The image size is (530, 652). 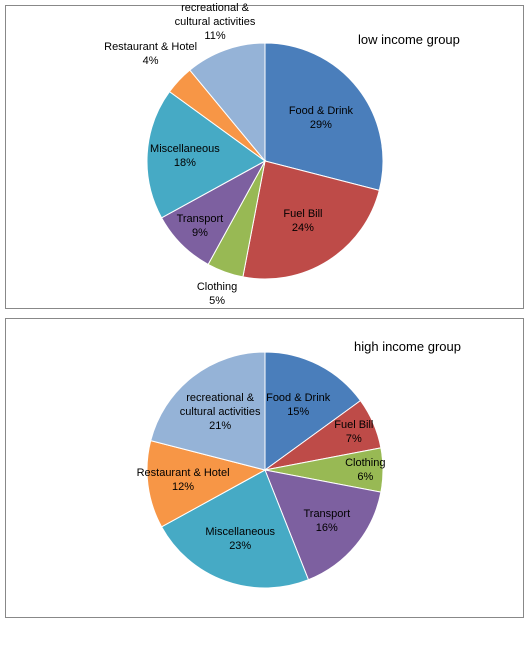 I want to click on value-label: 5%, so click(x=217, y=301).